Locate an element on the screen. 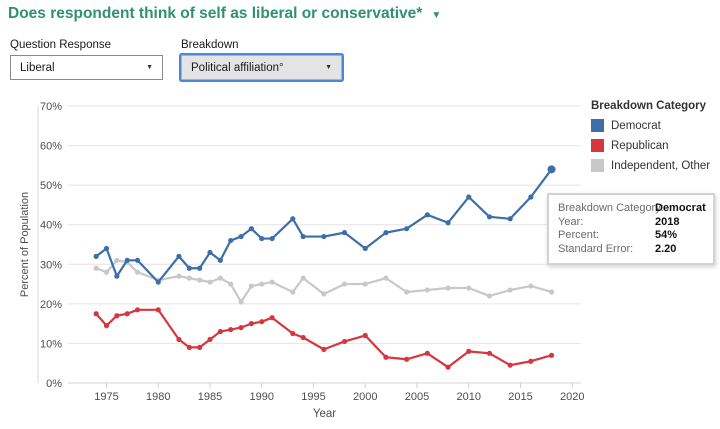 This screenshot has height=429, width=720. legend-item-democrat: Democrat is located at coordinates (655, 125).